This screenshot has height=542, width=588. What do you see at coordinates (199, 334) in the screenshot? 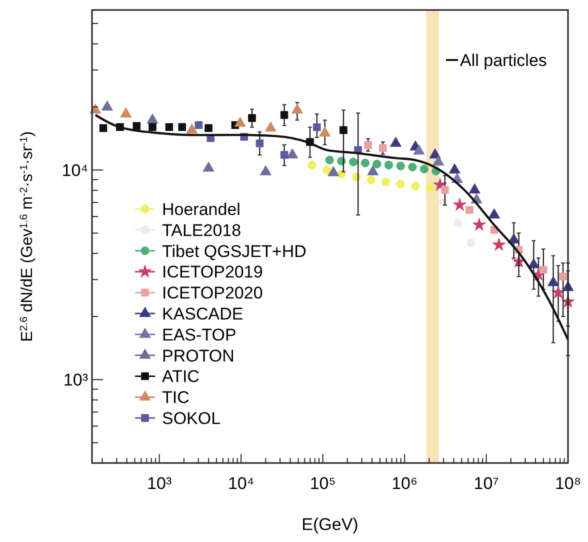
I see `legend-label: EAS-TOP` at bounding box center [199, 334].